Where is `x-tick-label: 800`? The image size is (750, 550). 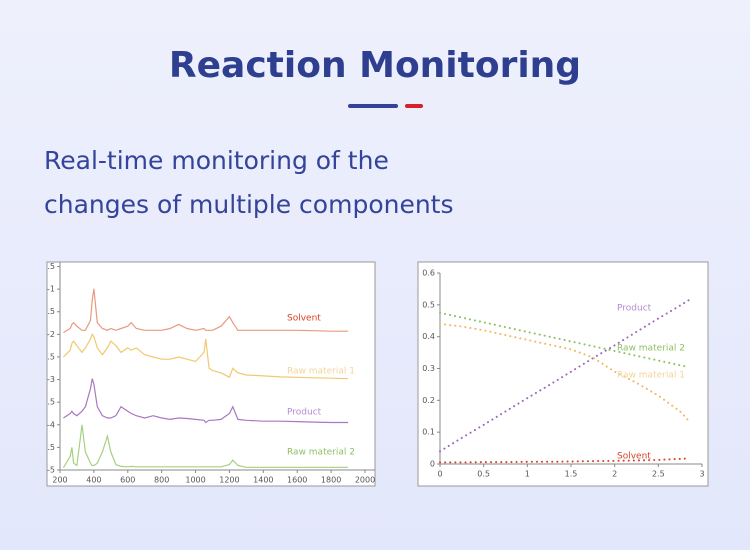
x-tick-label: 800 is located at coordinates (161, 480).